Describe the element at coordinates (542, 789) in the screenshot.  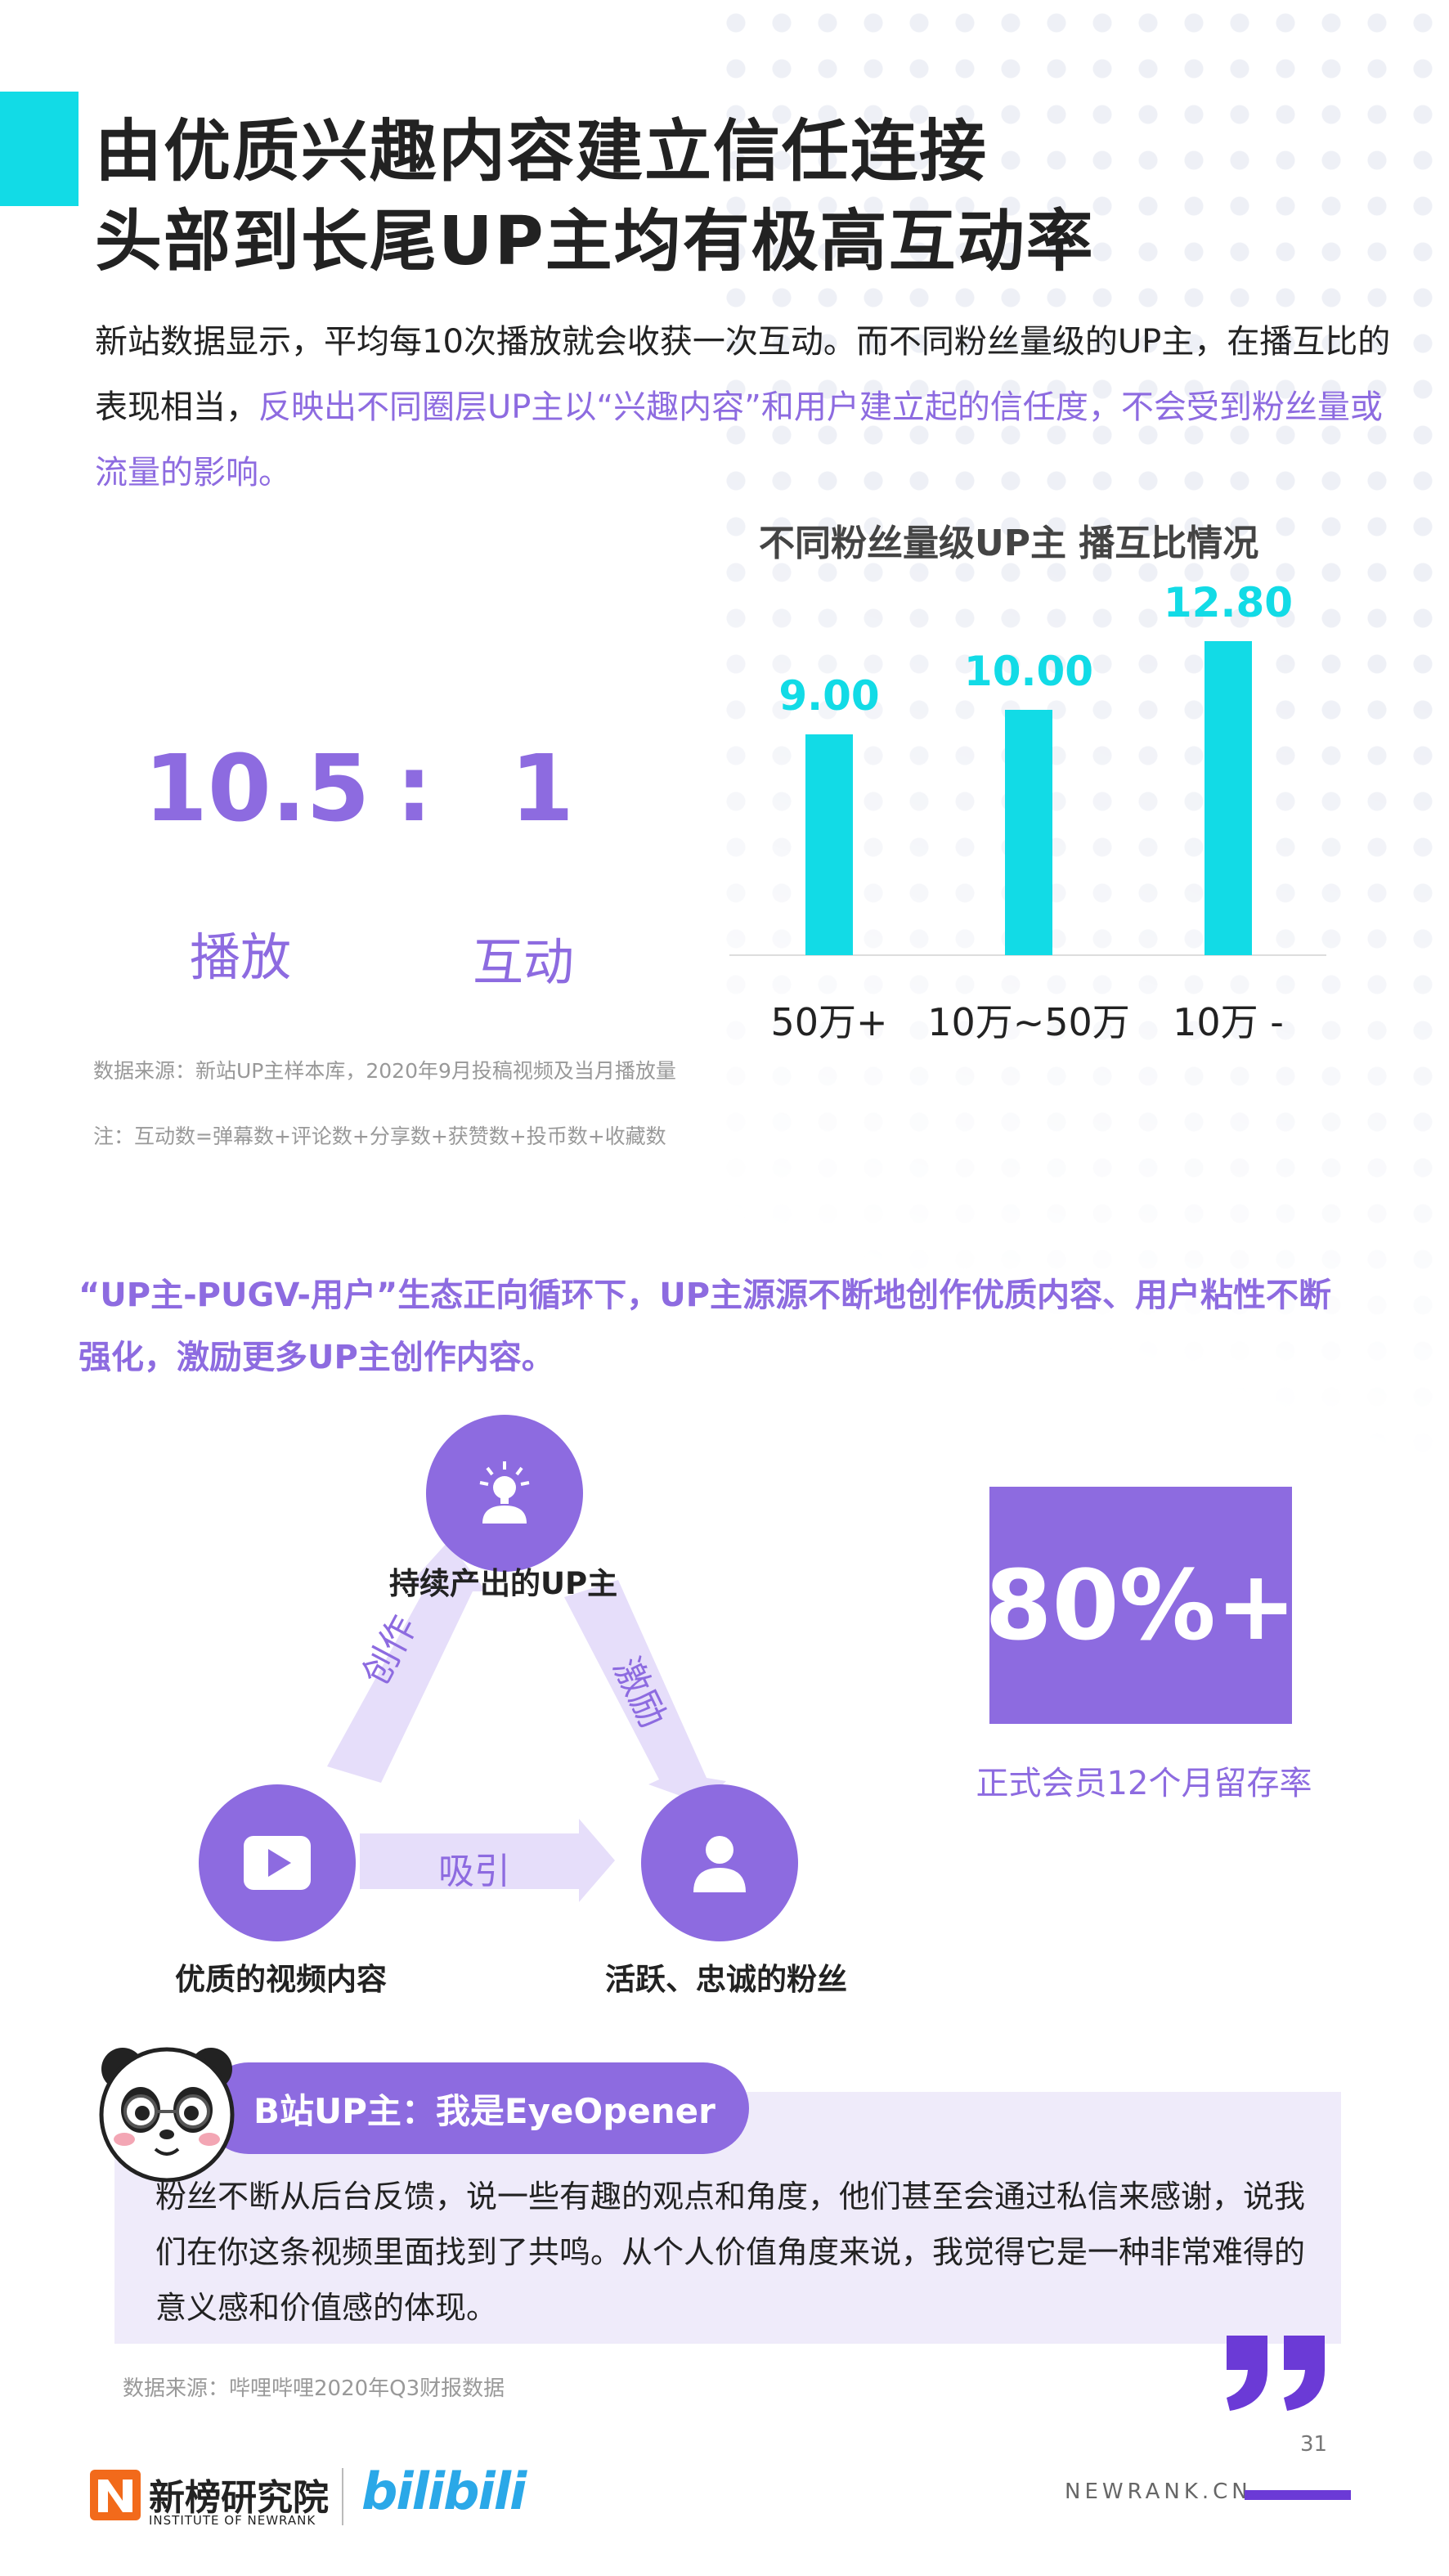
I see `ratio-right-value: 1` at that location.